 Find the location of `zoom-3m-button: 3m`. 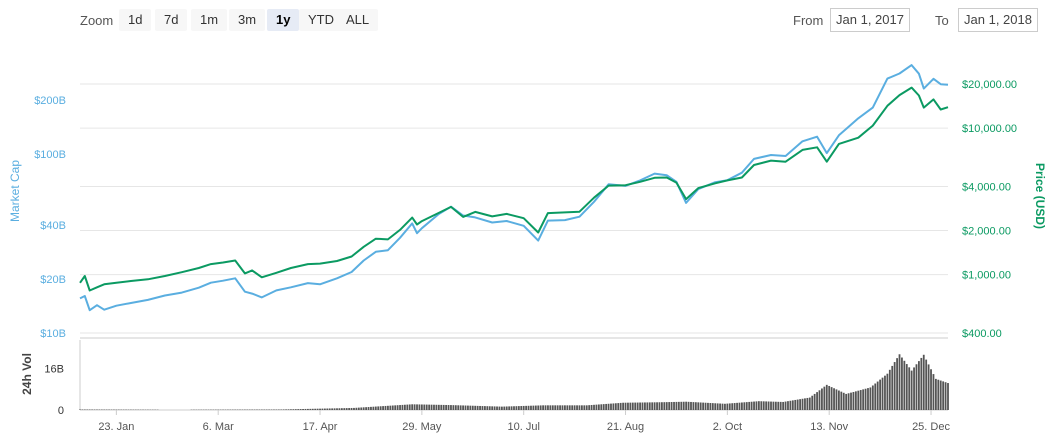

zoom-3m-button: 3m is located at coordinates (247, 20).